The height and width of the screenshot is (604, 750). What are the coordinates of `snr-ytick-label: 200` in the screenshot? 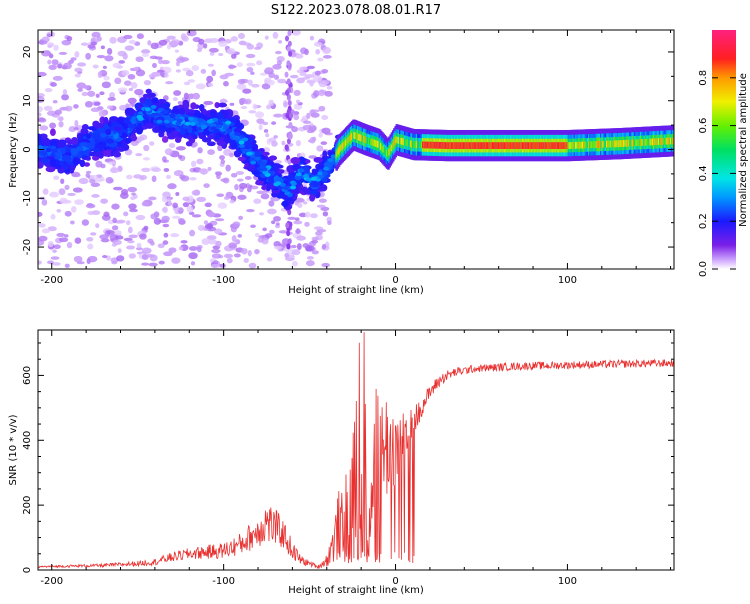 It's located at (27, 505).